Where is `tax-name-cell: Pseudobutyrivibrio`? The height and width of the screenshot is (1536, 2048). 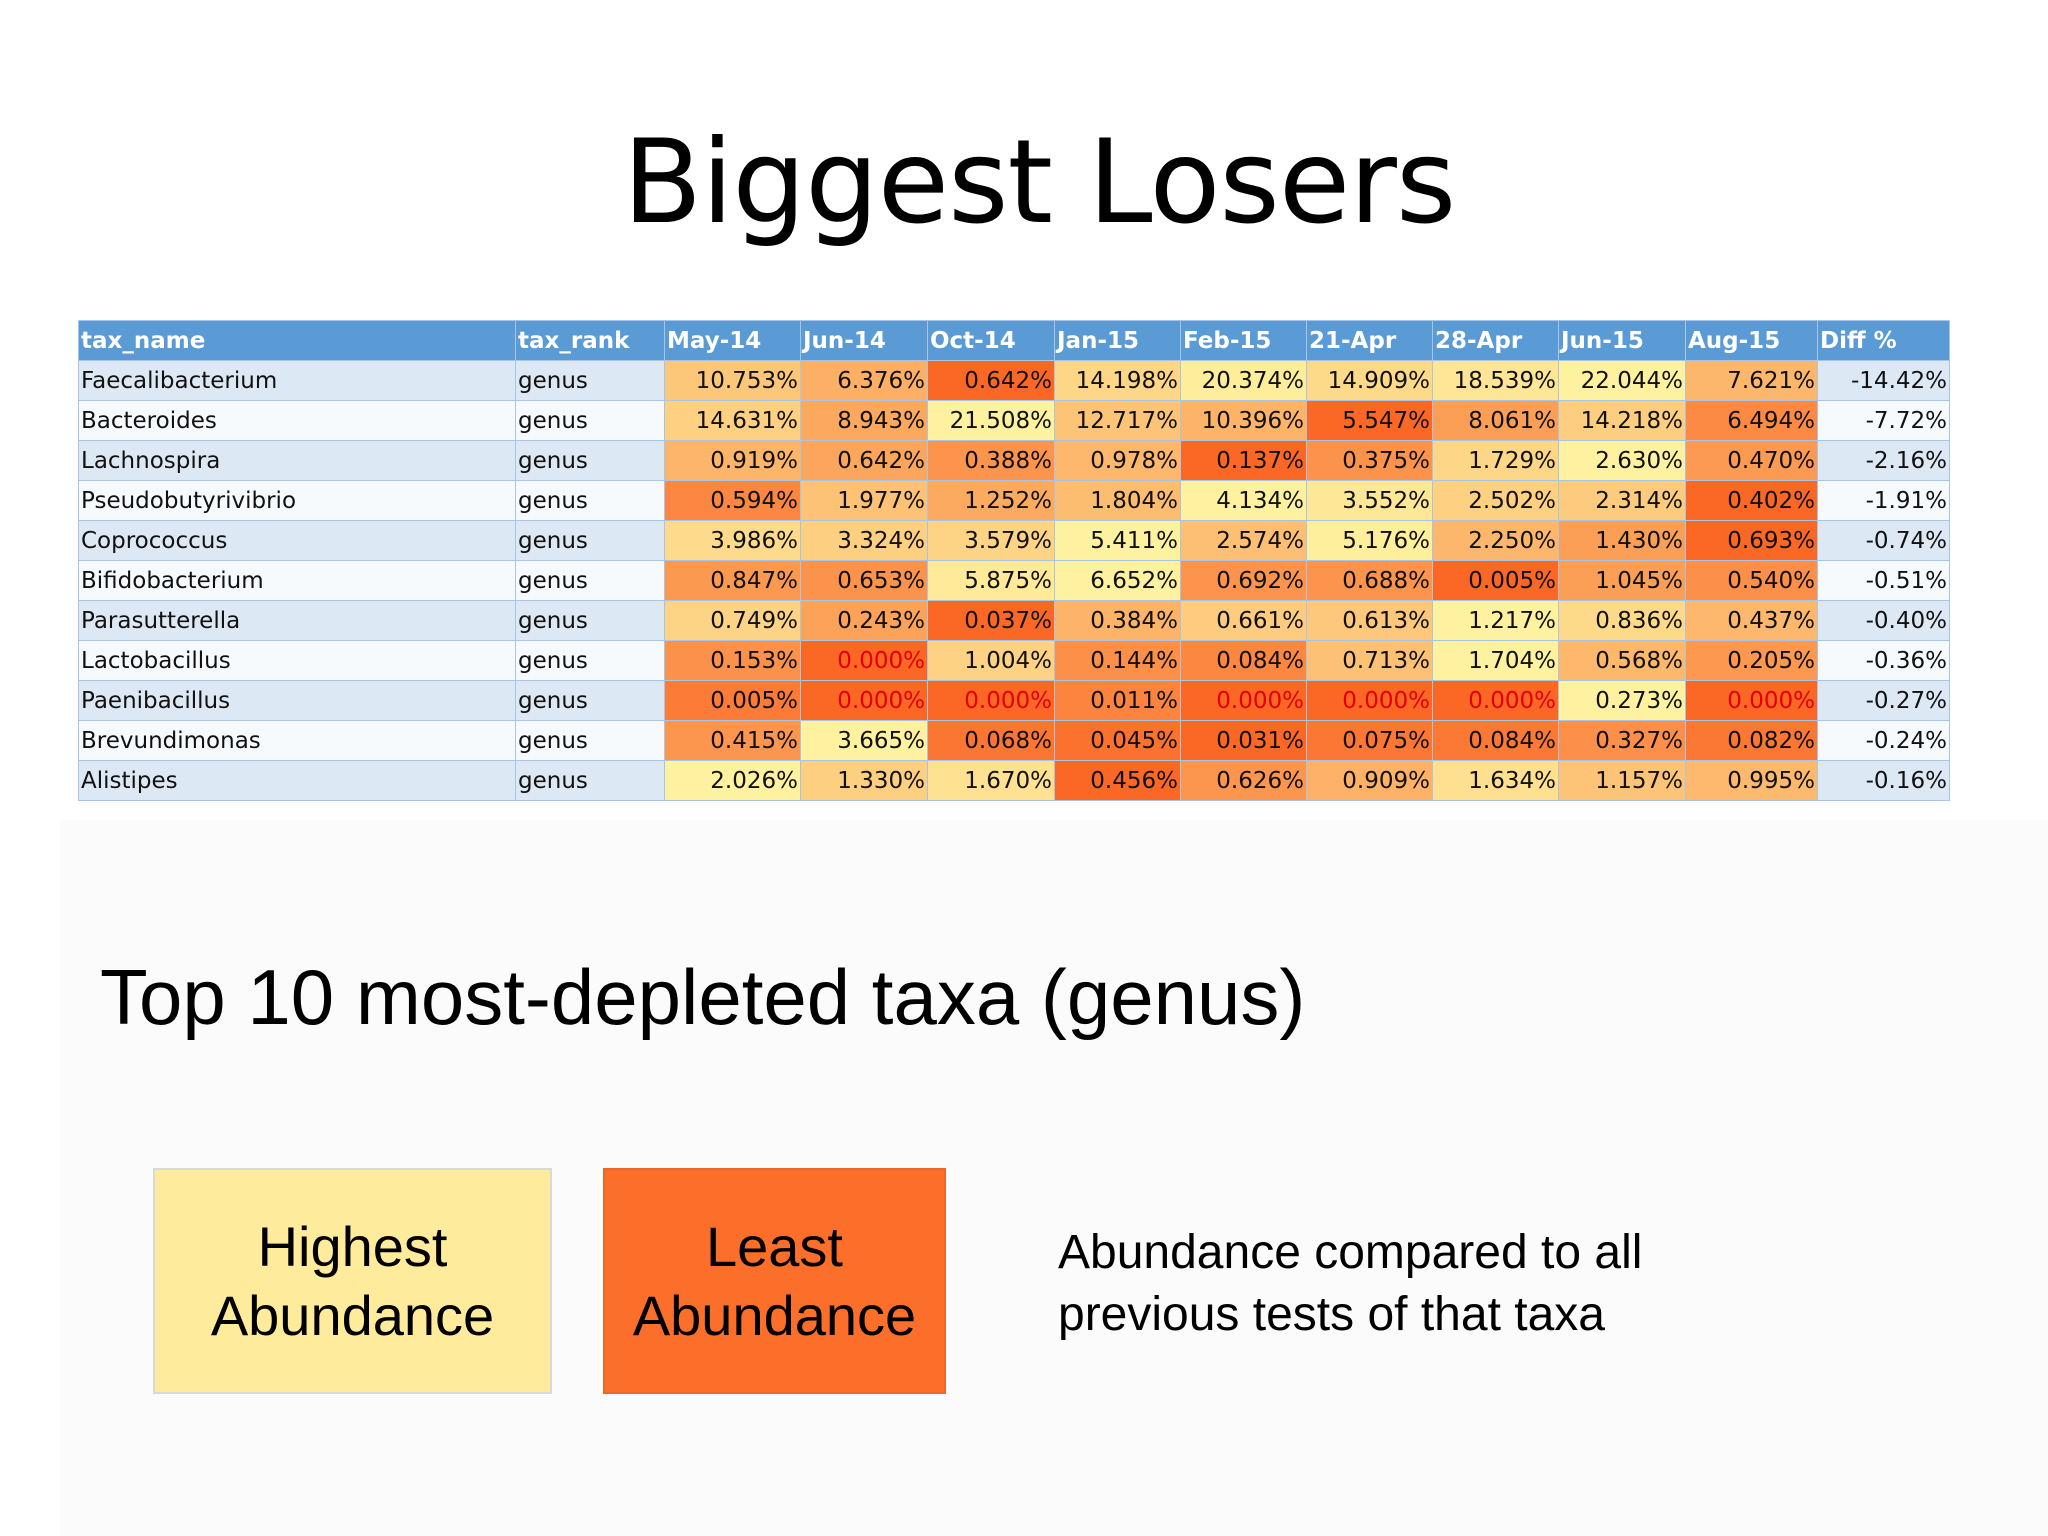 tax-name-cell: Pseudobutyrivibrio is located at coordinates (297, 500).